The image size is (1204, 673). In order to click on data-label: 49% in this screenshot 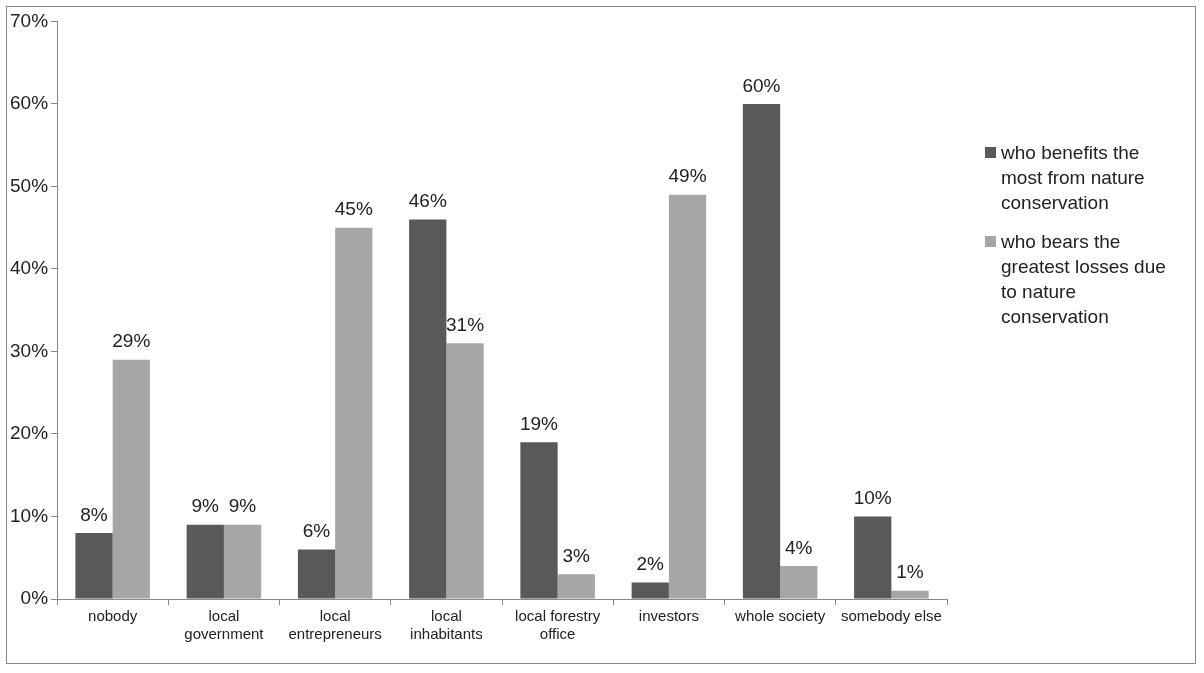, I will do `click(687, 176)`.